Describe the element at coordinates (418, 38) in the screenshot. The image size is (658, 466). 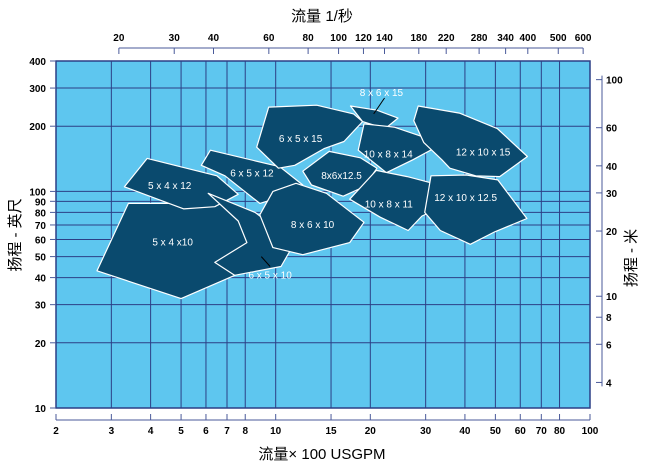
I see `top-tick-label: 180` at that location.